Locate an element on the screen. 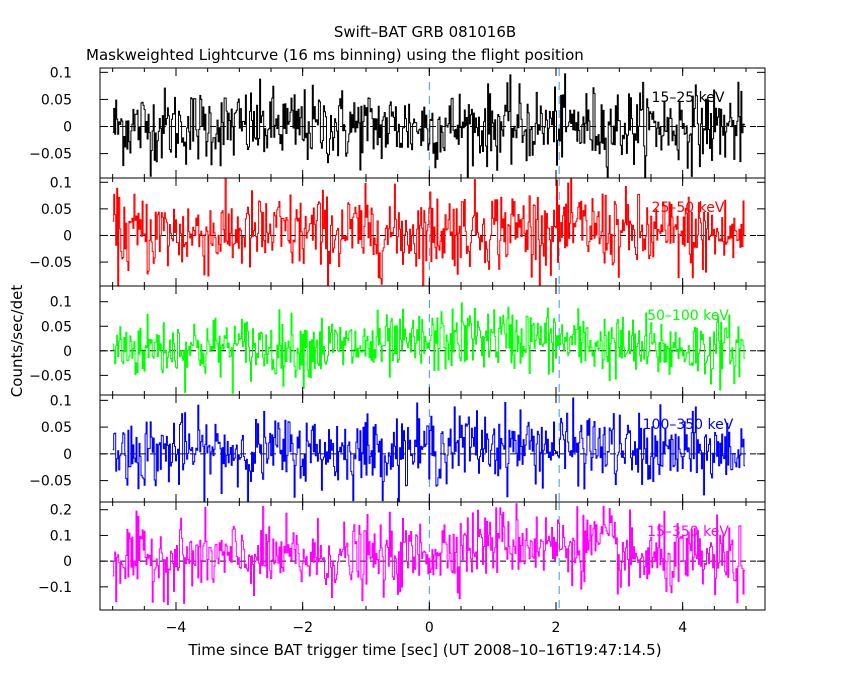 Image resolution: width=850 pixels, height=684 pixels. chart-title: Swift–BAT GRB 081016B is located at coordinates (425, 32).